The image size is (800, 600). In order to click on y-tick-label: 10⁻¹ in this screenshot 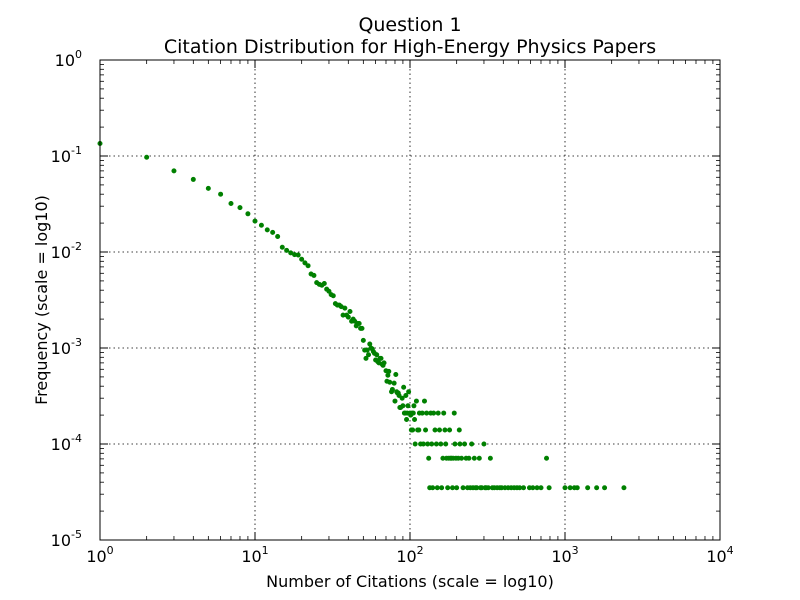, I will do `click(66, 155)`.